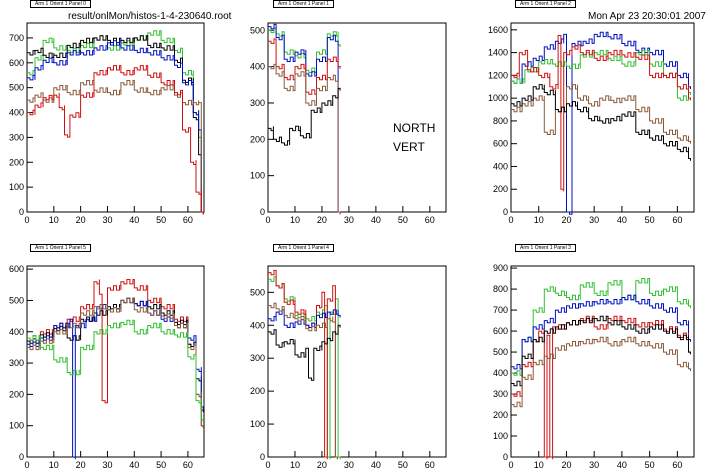 This screenshot has height=469, width=721. What do you see at coordinates (545, 248) in the screenshot?
I see `panel-title-5: Arm 1 Orient 1 Panel 3` at bounding box center [545, 248].